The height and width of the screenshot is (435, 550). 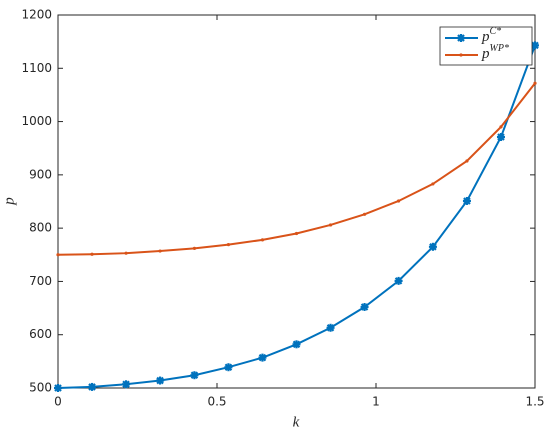 What do you see at coordinates (58, 402) in the screenshot?
I see `x-tick-label: 0` at bounding box center [58, 402].